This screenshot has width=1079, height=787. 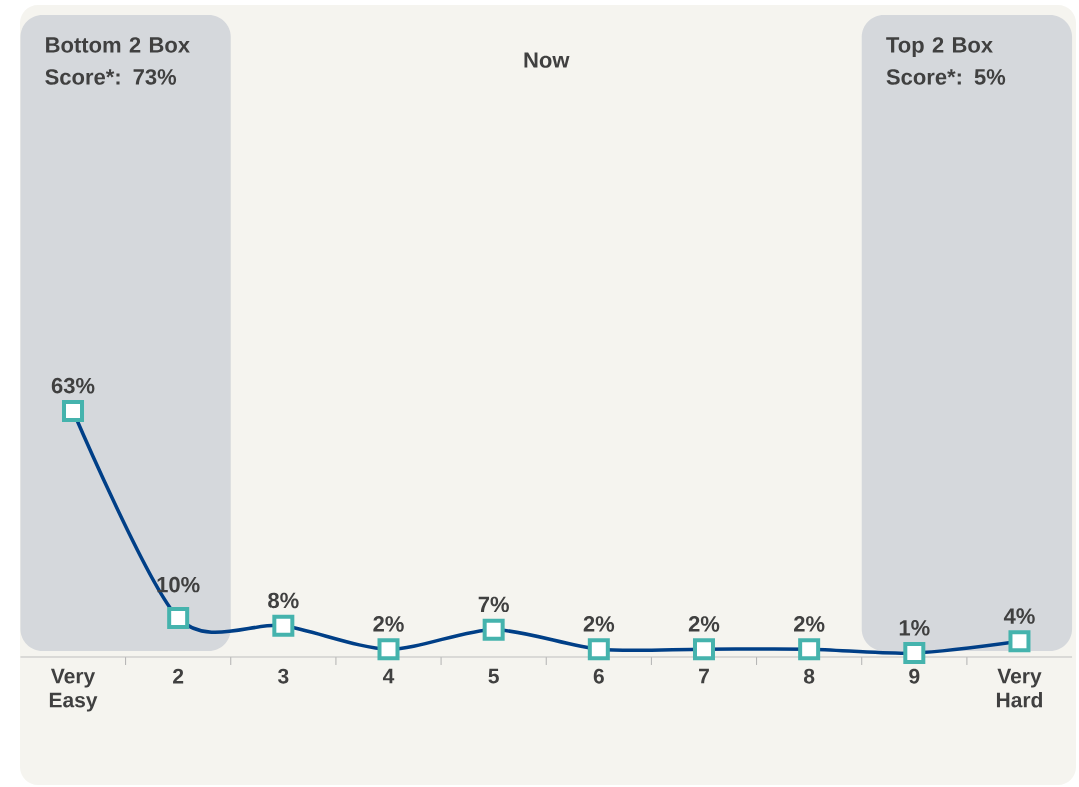 What do you see at coordinates (283, 676) in the screenshot?
I see `x-tick-label: 3` at bounding box center [283, 676].